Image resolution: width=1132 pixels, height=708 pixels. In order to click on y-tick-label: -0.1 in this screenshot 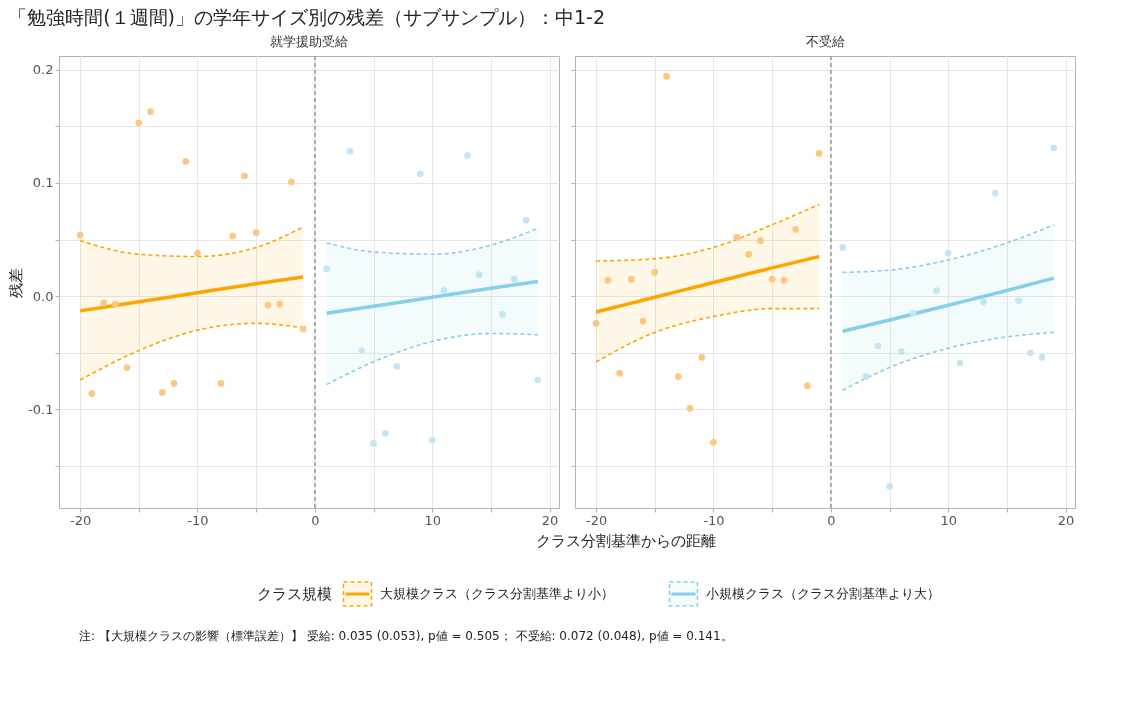, I will do `click(41, 409)`.